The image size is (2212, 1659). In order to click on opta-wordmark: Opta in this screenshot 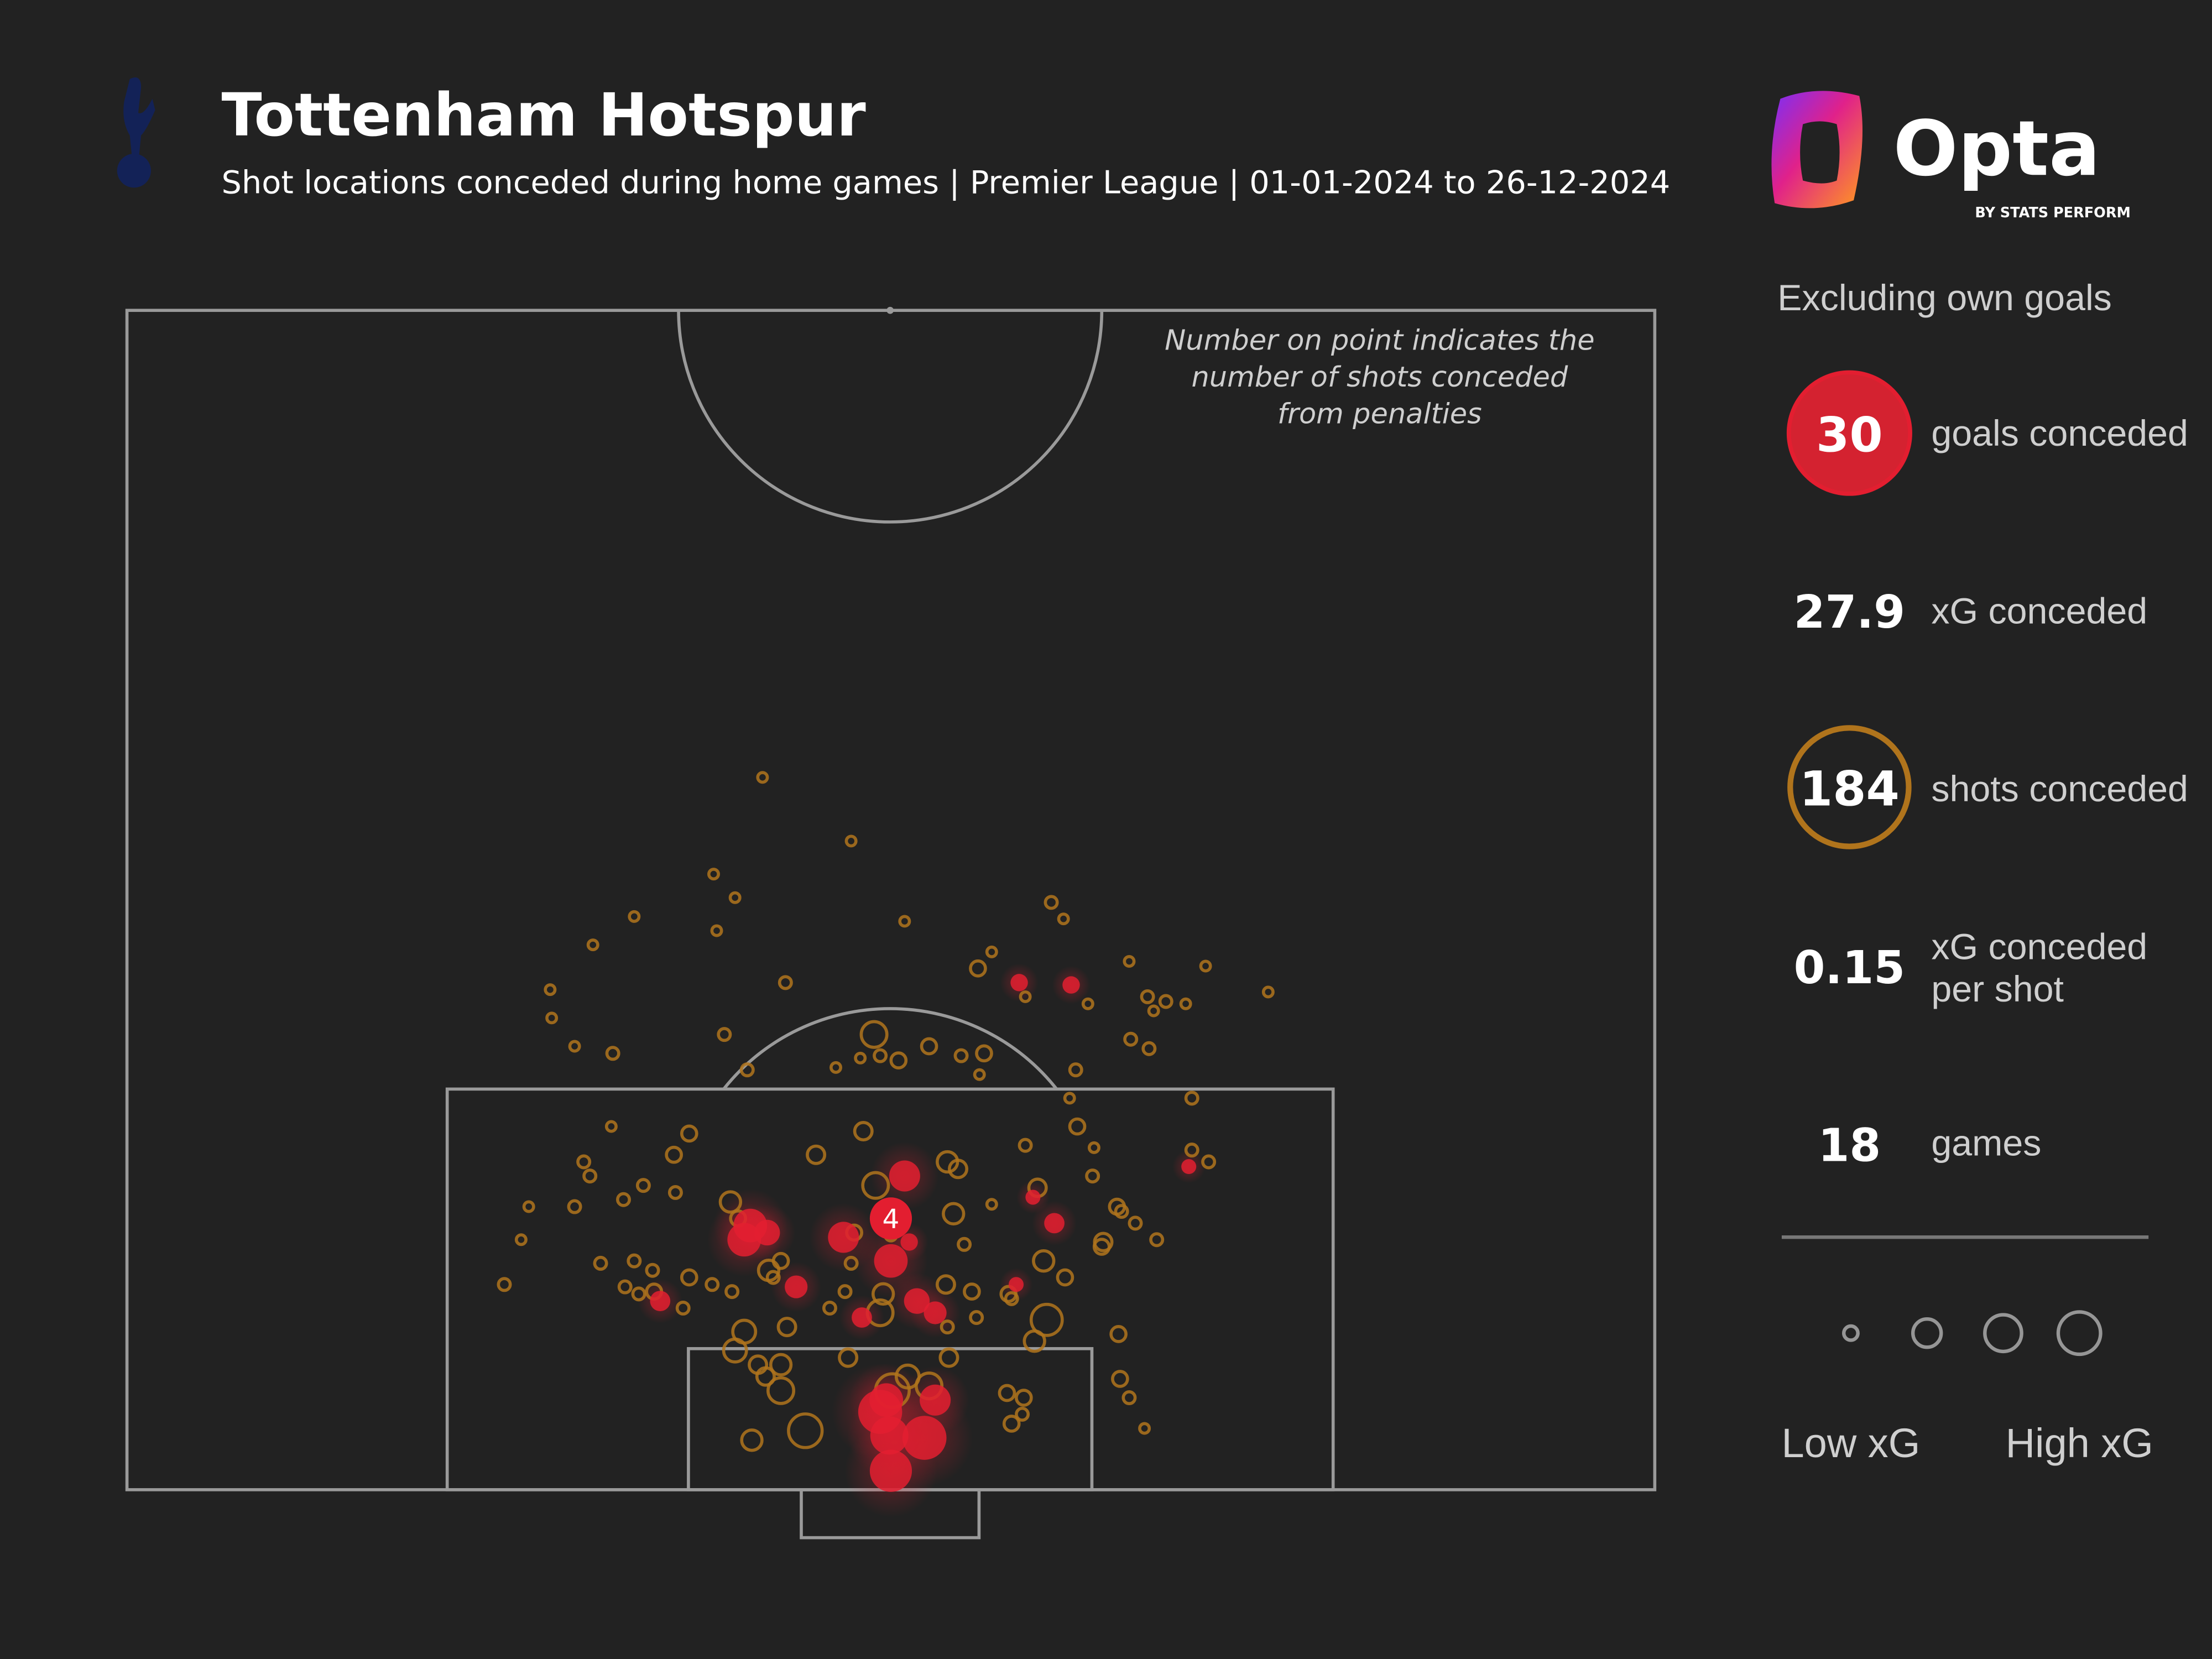, I will do `click(1996, 149)`.